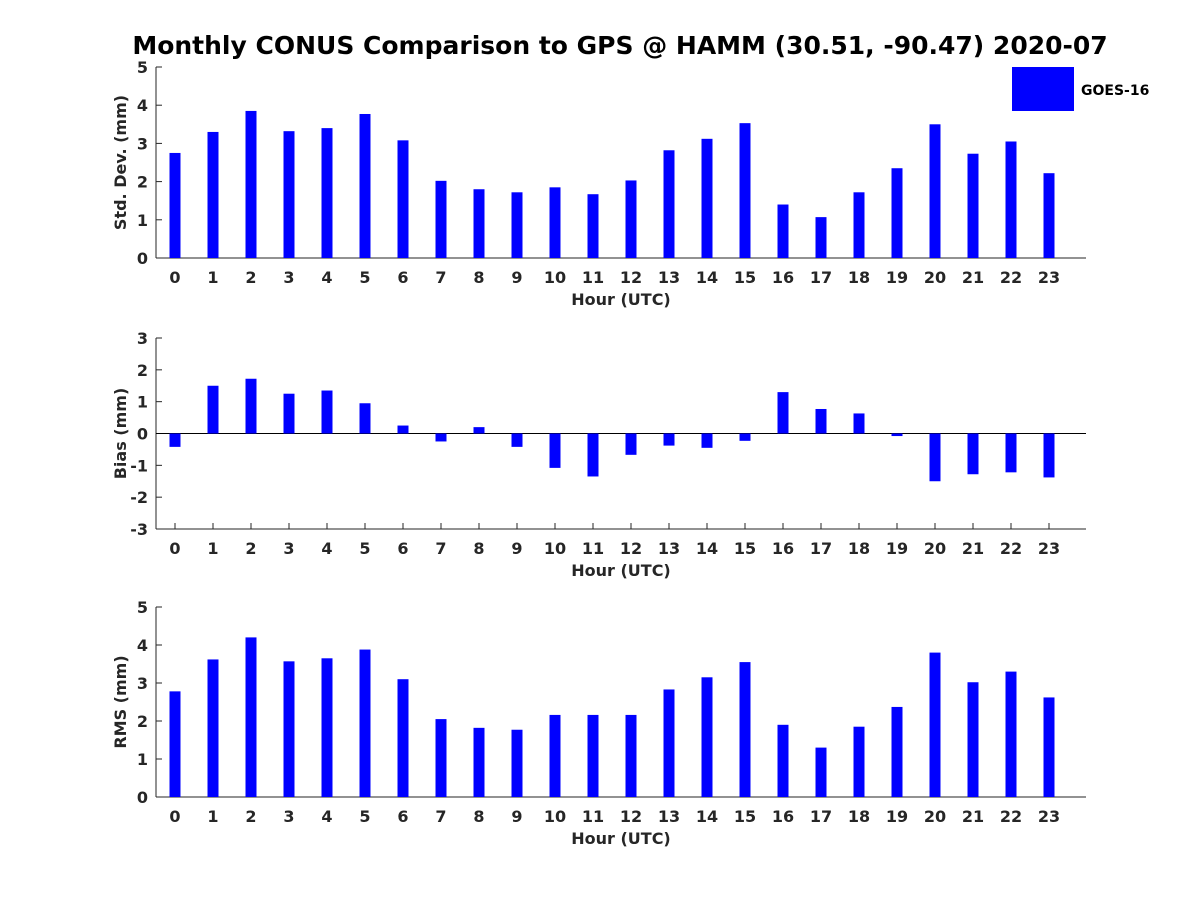  What do you see at coordinates (120, 162) in the screenshot?
I see `y-axis-label: Std. Dev. (mm)` at bounding box center [120, 162].